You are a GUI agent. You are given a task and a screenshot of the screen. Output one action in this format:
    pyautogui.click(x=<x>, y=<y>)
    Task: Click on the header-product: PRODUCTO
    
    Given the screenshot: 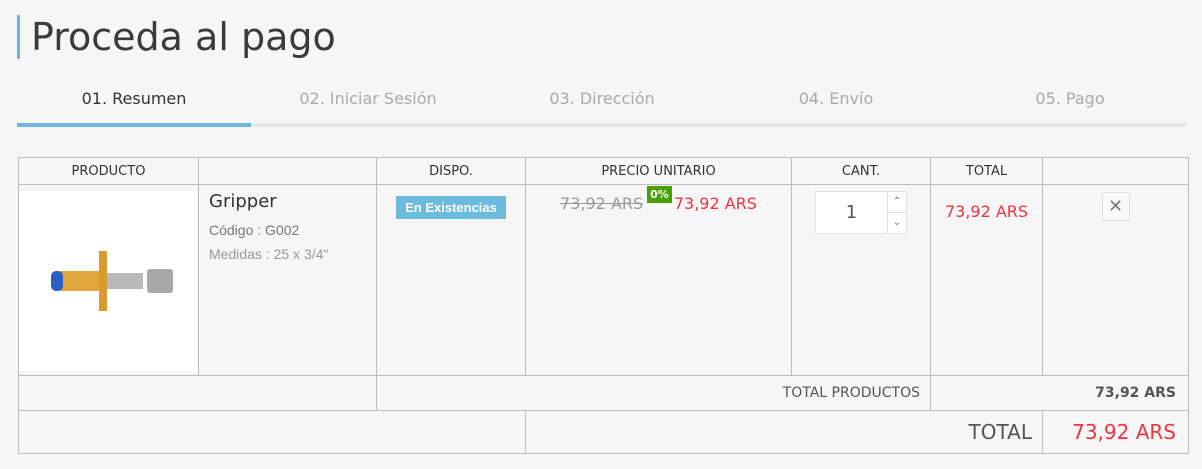 What is the action you would take?
    pyautogui.click(x=108, y=171)
    